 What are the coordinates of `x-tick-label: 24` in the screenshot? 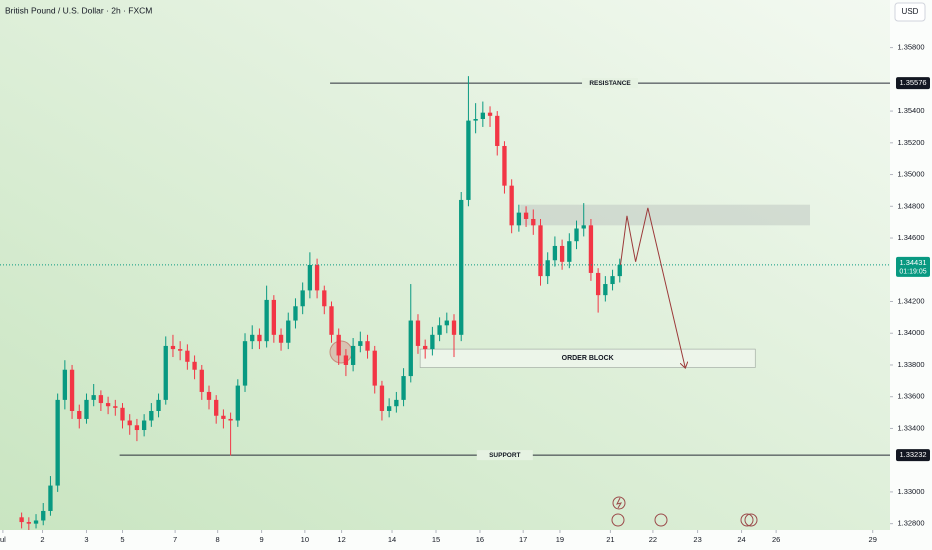 It's located at (741, 539).